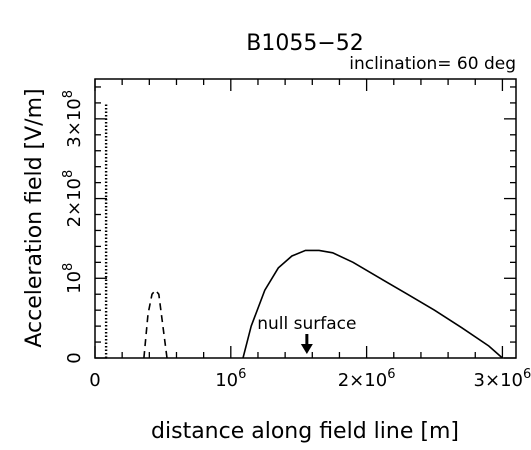  What do you see at coordinates (74, 357) in the screenshot?
I see `y-tick-label: 0` at bounding box center [74, 357].